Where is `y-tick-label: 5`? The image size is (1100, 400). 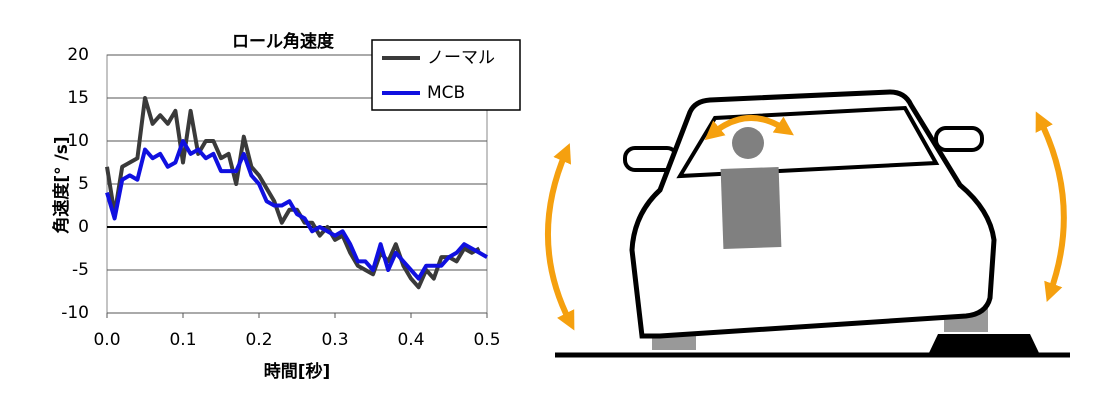
y-tick-label: 5 is located at coordinates (83, 184).